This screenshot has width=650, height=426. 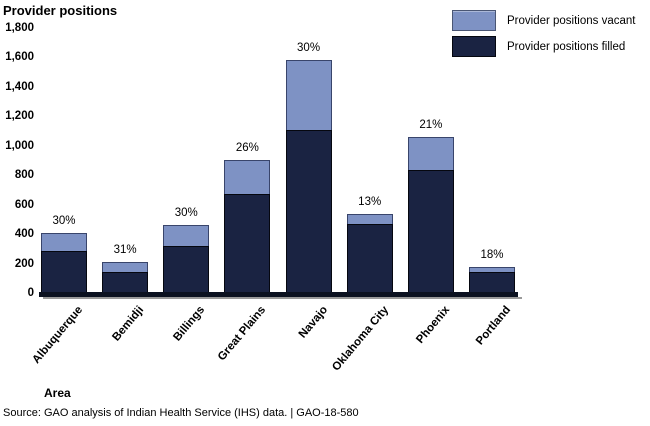 I want to click on y-axis-tick-label: 600, so click(x=24, y=204).